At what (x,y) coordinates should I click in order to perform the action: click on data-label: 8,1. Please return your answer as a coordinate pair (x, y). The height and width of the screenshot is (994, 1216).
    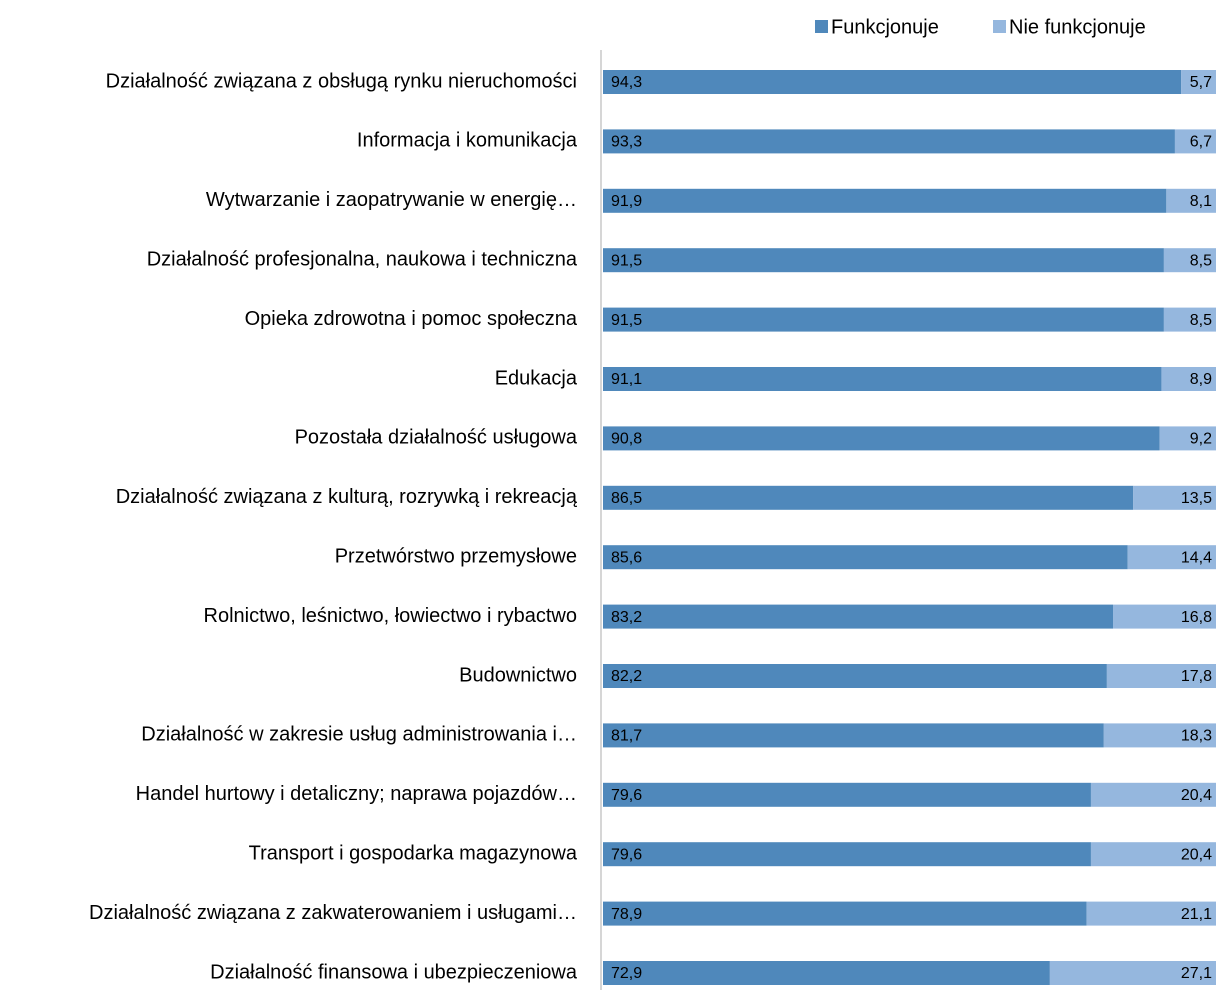
    Looking at the image, I should click on (1201, 201).